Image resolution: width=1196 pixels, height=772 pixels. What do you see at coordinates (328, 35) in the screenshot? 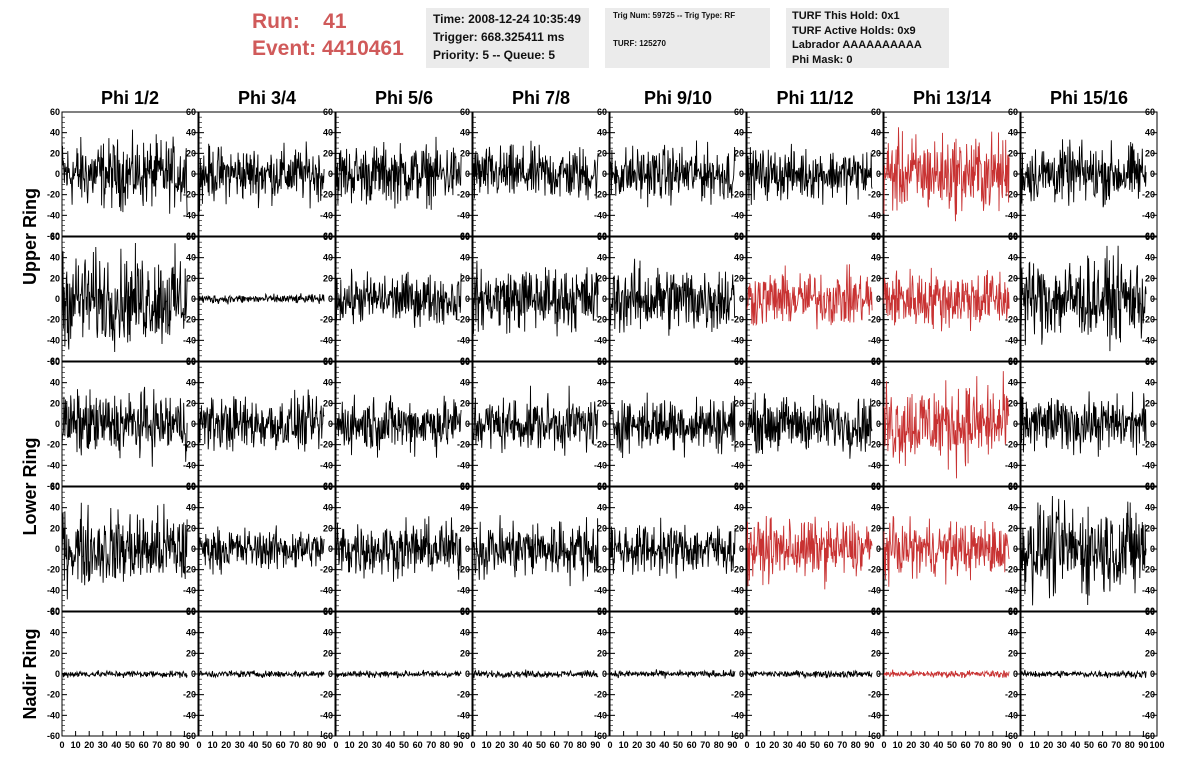
I see `run-event-label: Run: 41 Event: 4410461` at bounding box center [328, 35].